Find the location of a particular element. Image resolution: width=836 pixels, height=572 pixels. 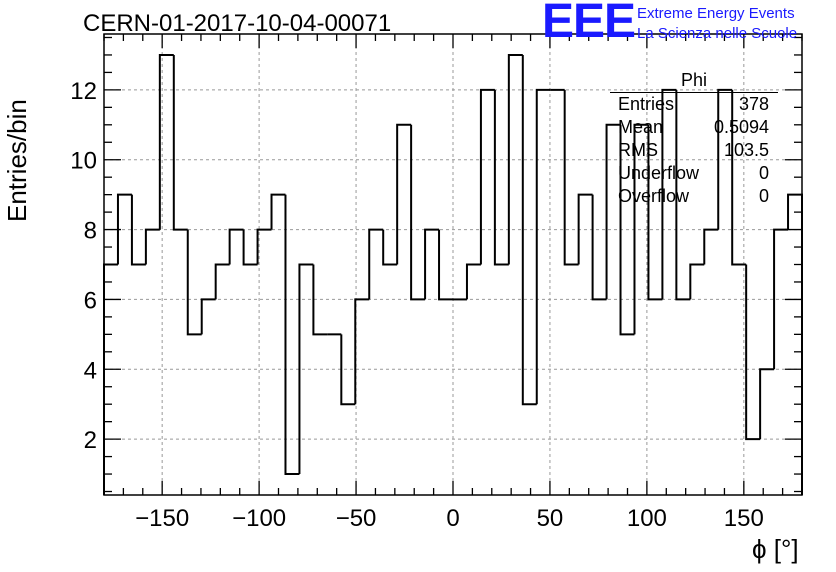

stats-row-entries: Entries 378 is located at coordinates (694, 104).